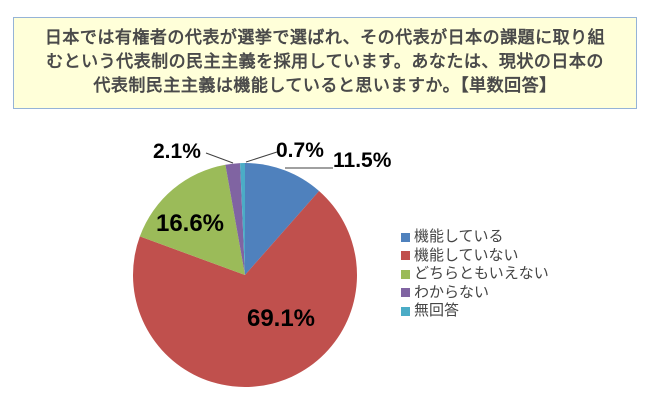 The width and height of the screenshot is (645, 412). I want to click on pie-label-not-functioning: 69.1%, so click(281, 318).